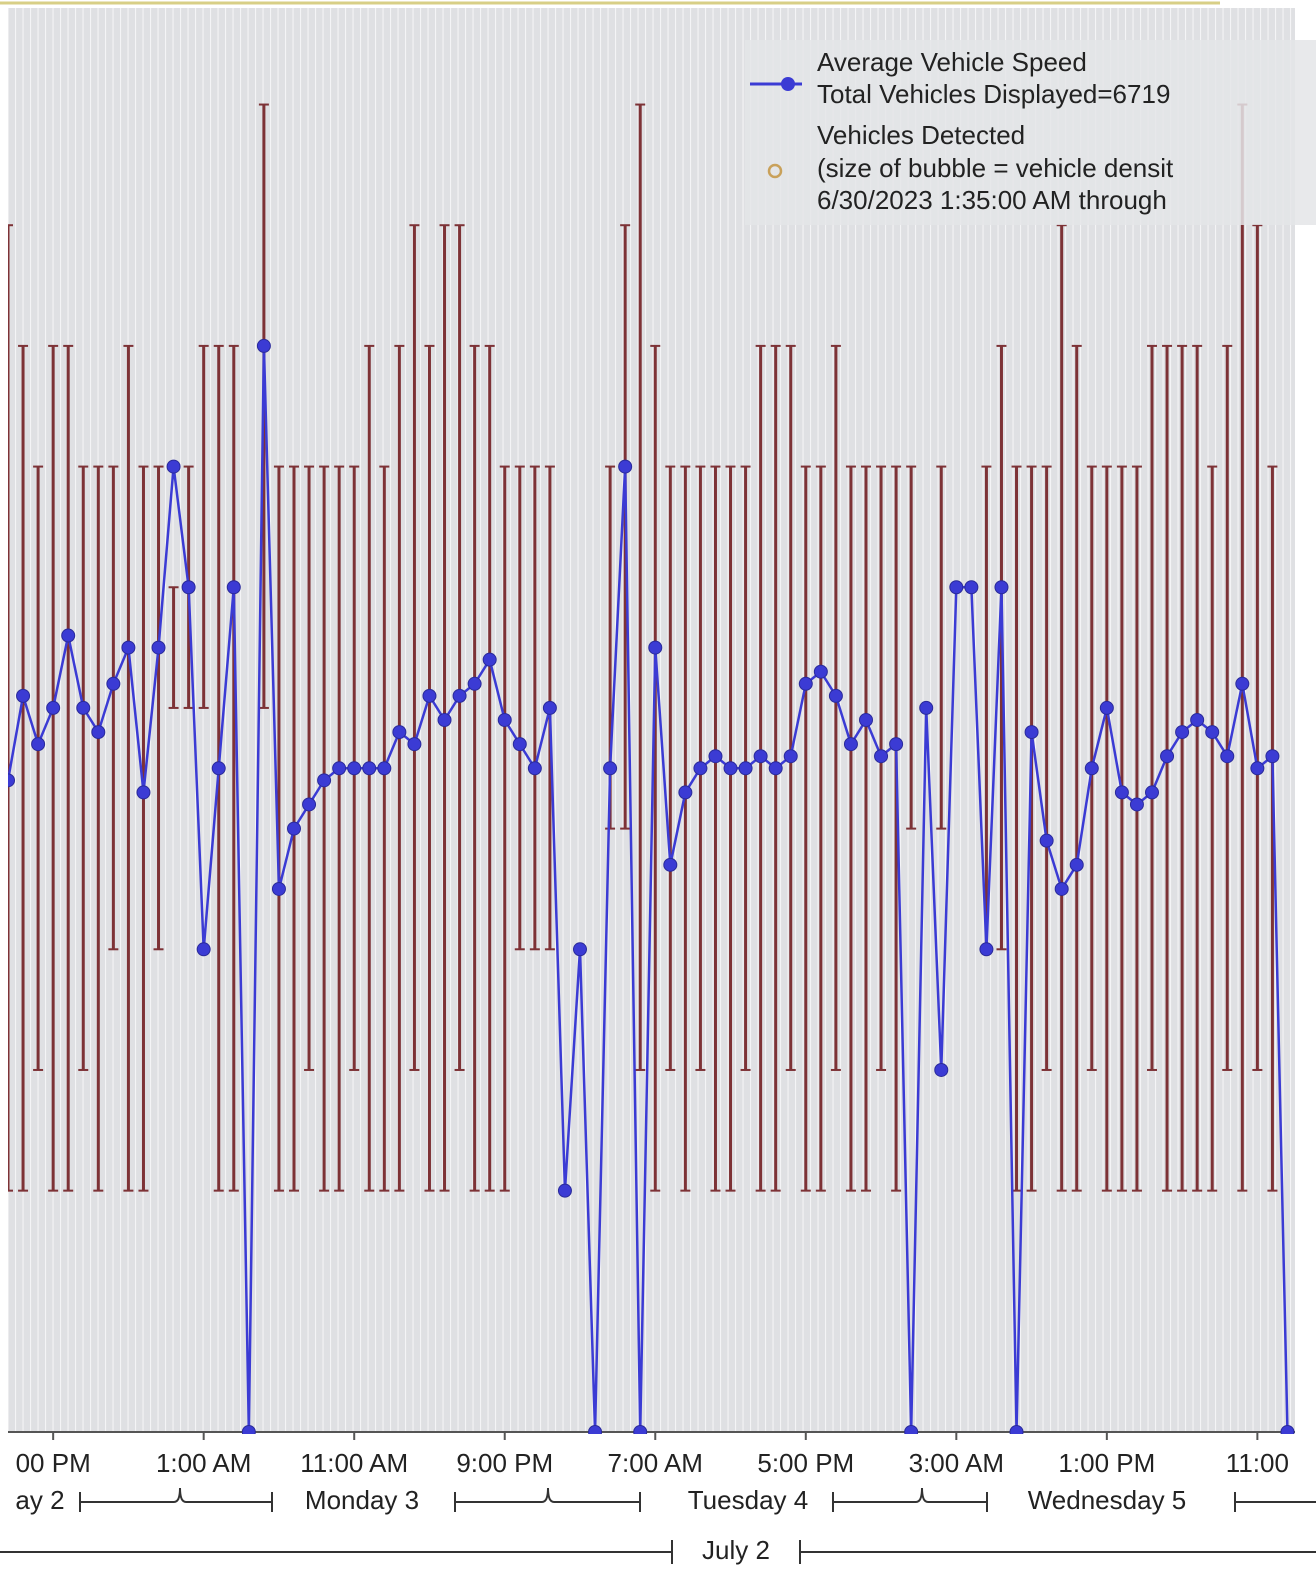 Image resolution: width=1316 pixels, height=1577 pixels. What do you see at coordinates (805, 1463) in the screenshot?
I see `x-tick-label: 5:00 PM` at bounding box center [805, 1463].